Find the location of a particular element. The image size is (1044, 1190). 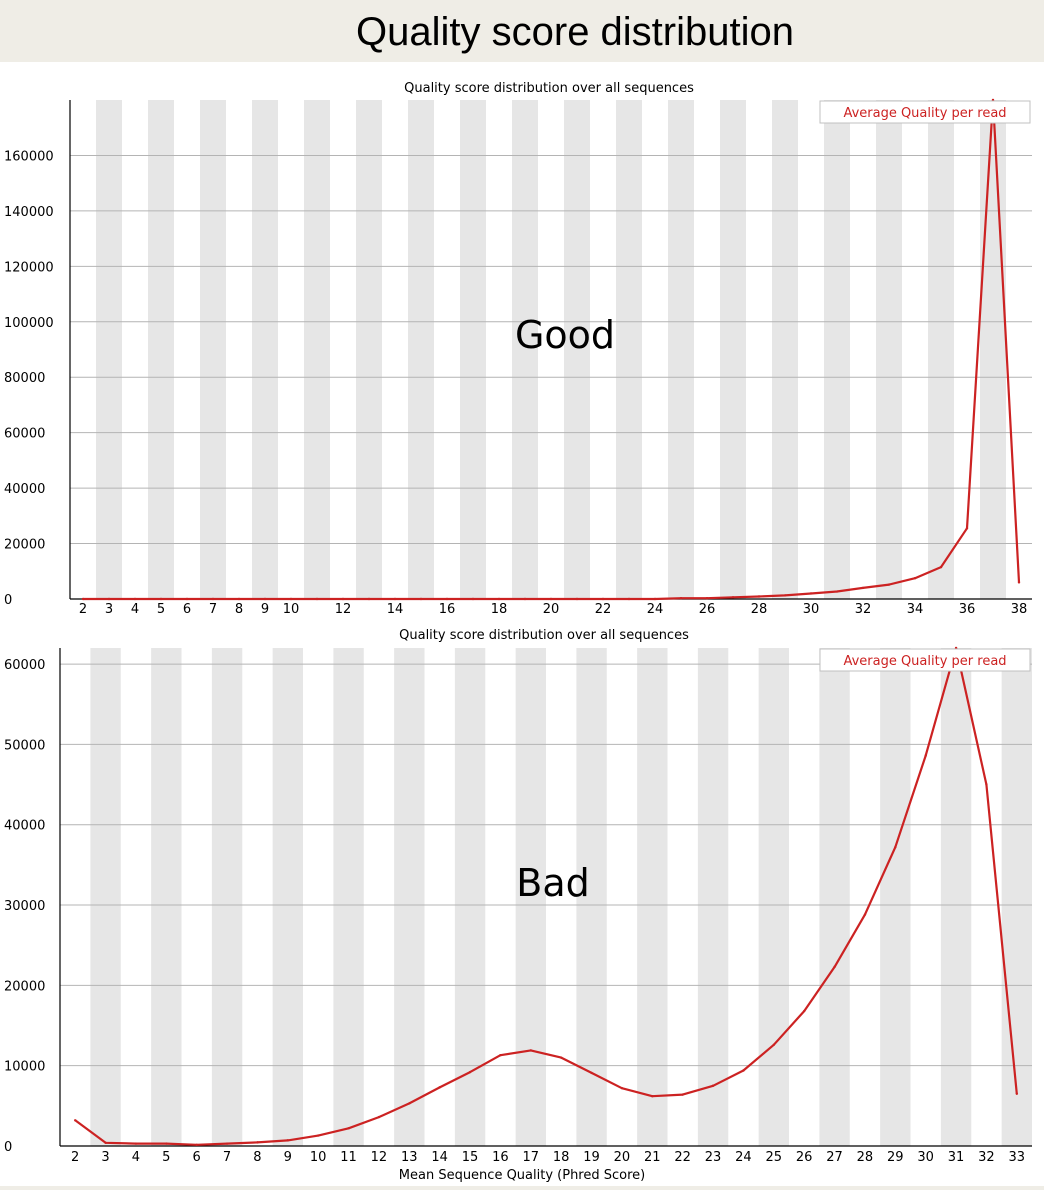

x-tick-label: 22 is located at coordinates (603, 609).